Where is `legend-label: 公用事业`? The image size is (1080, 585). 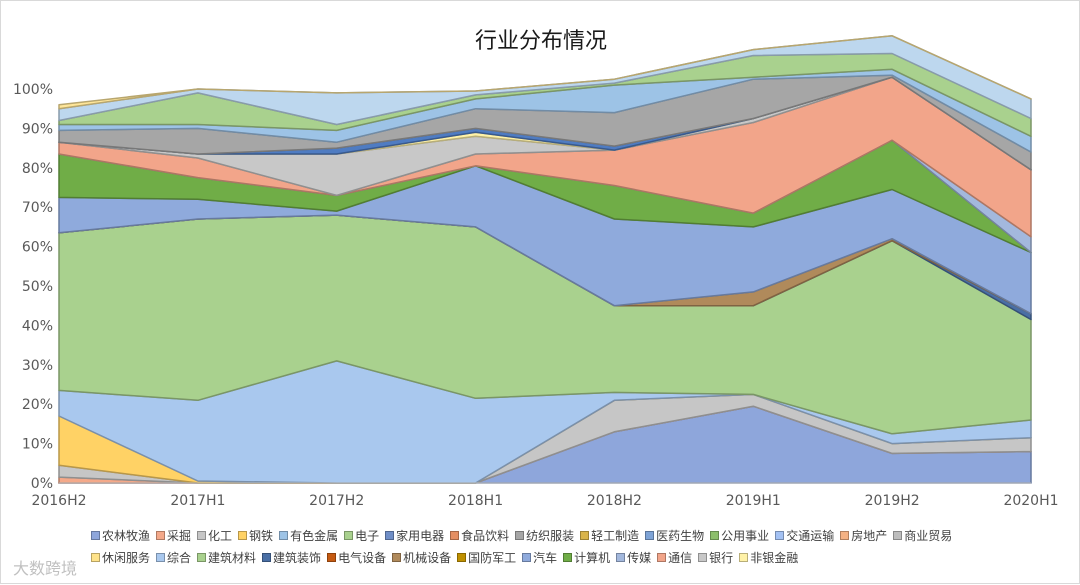 legend-label: 公用事业 is located at coordinates (745, 536).